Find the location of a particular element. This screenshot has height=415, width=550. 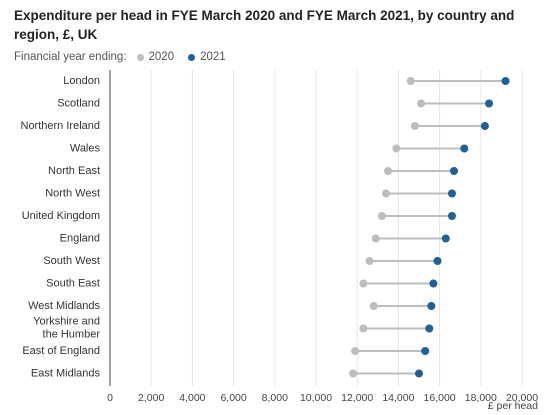

category-label: England is located at coordinates (80, 238).